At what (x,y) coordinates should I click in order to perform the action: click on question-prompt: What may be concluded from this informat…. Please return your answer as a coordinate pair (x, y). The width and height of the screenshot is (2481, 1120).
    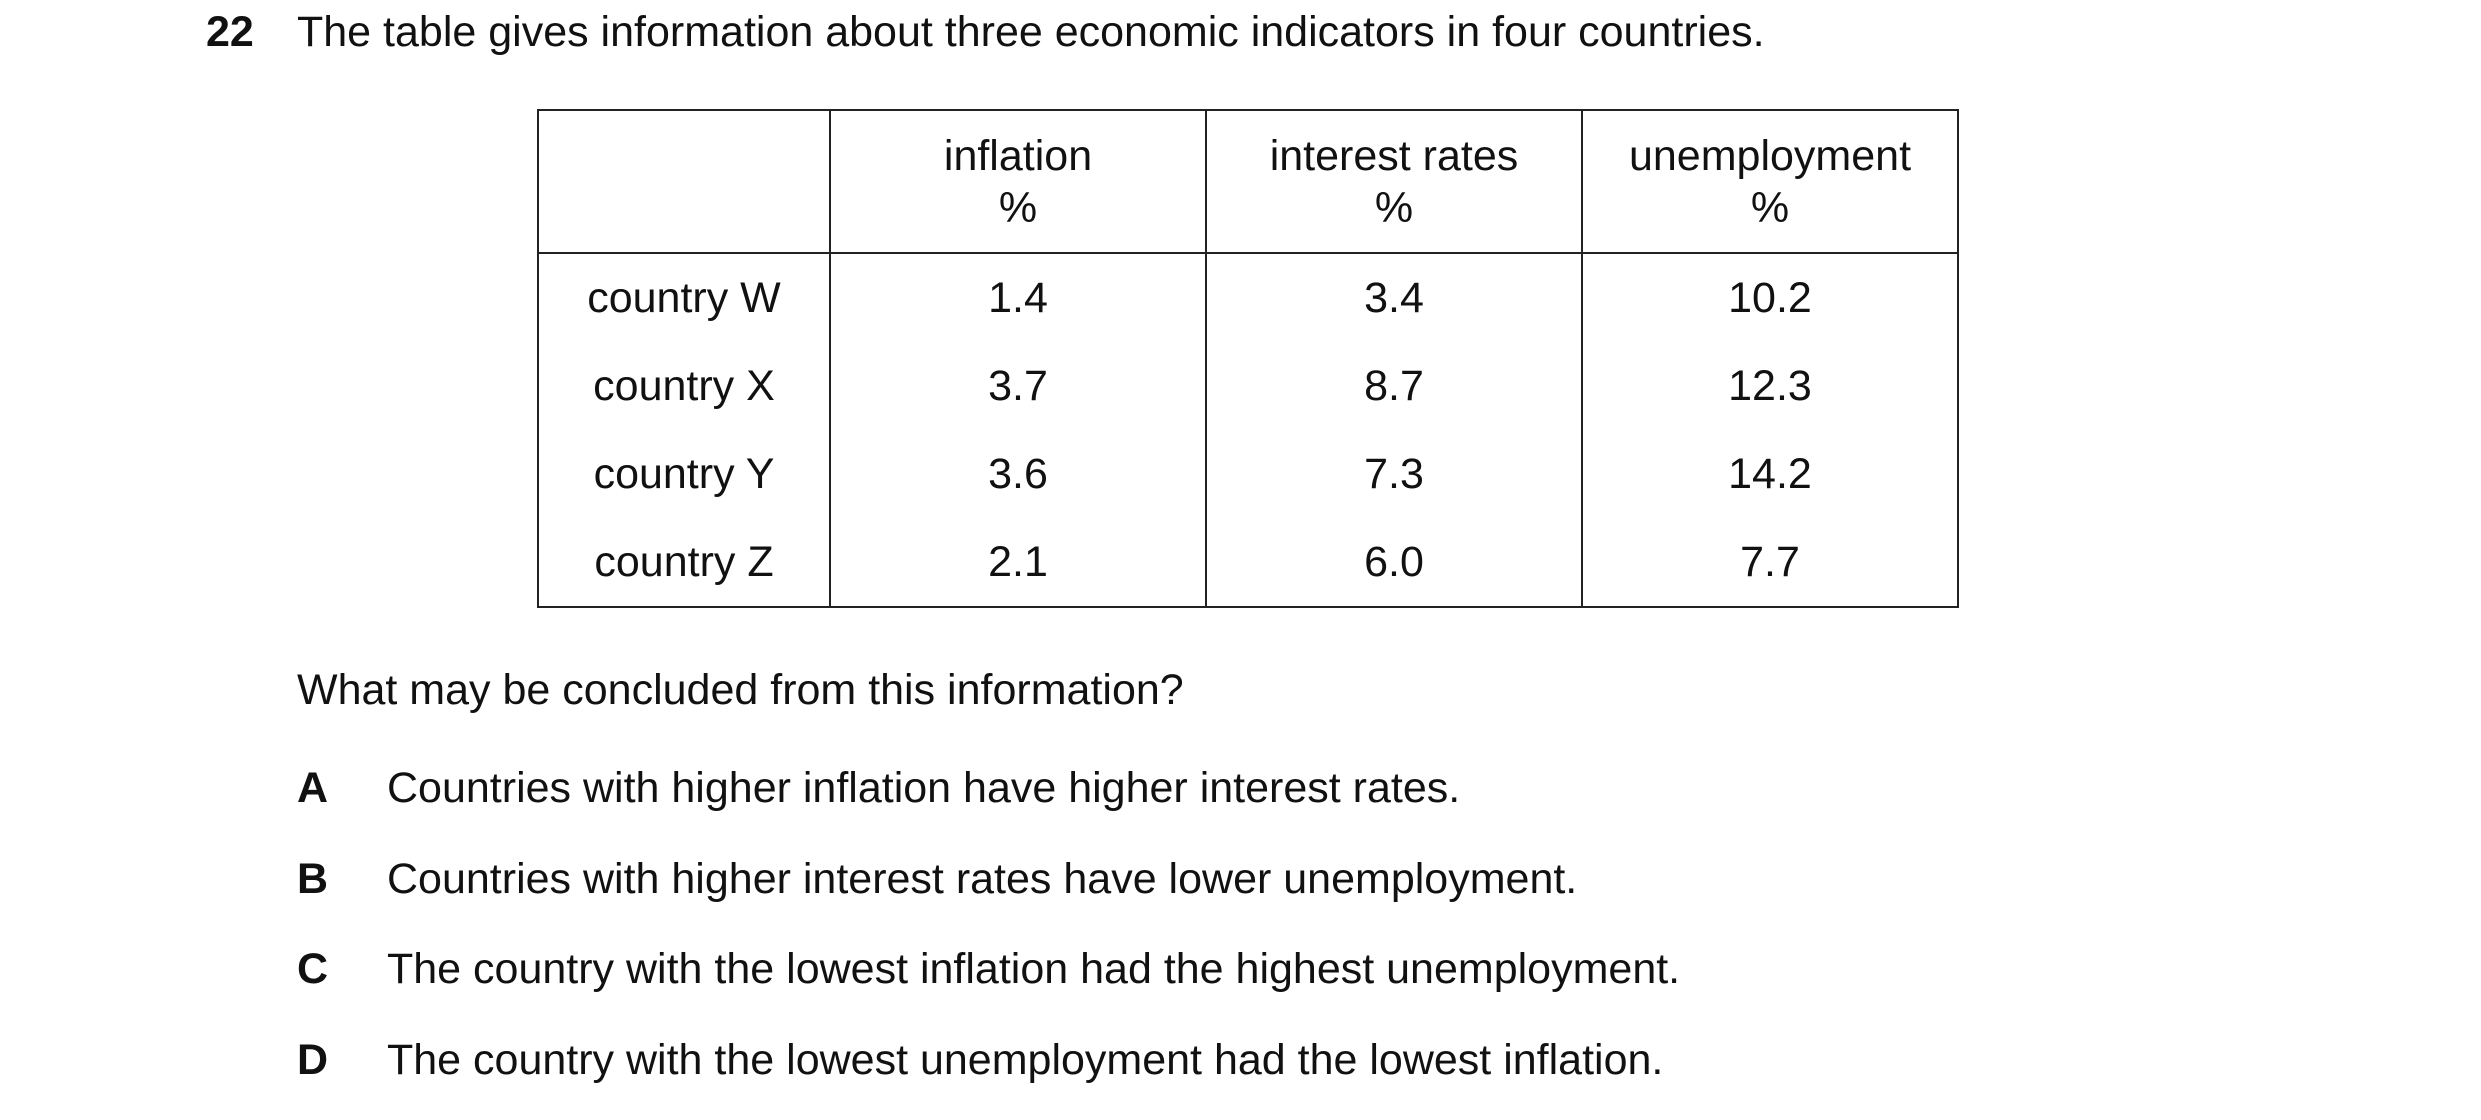
    Looking at the image, I should click on (740, 690).